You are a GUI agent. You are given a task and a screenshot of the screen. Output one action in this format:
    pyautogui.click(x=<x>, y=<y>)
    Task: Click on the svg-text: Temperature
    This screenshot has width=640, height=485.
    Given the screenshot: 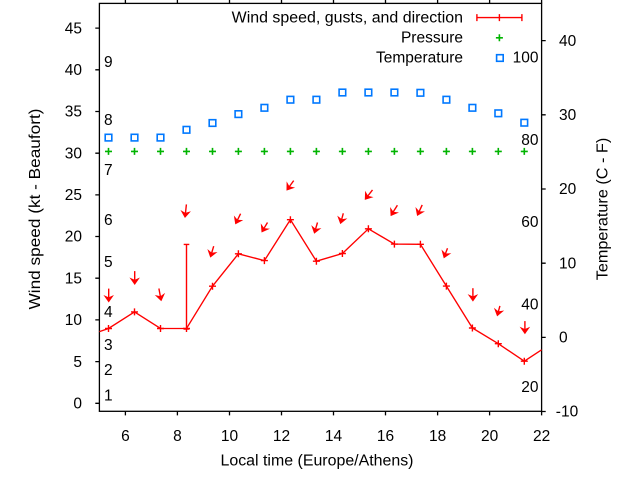 What is the action you would take?
    pyautogui.click(x=419, y=58)
    